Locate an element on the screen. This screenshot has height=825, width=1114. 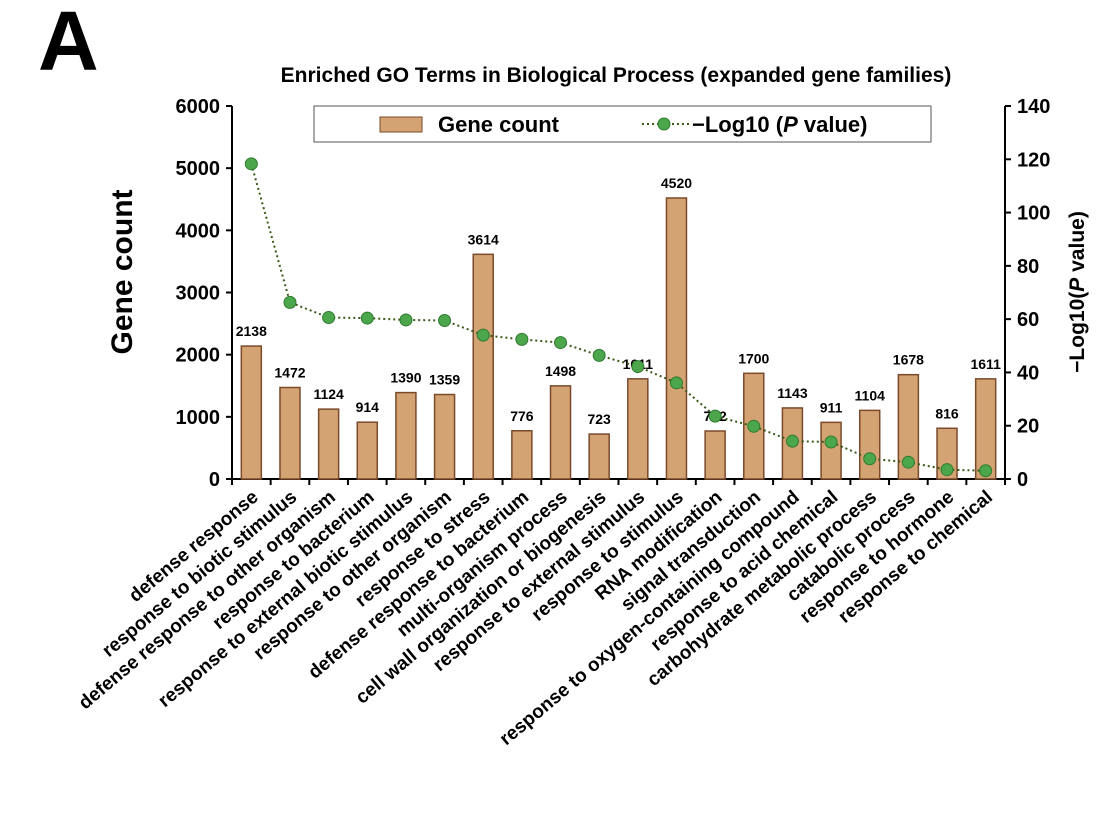
panel-letter: A is located at coordinates (68, 44).